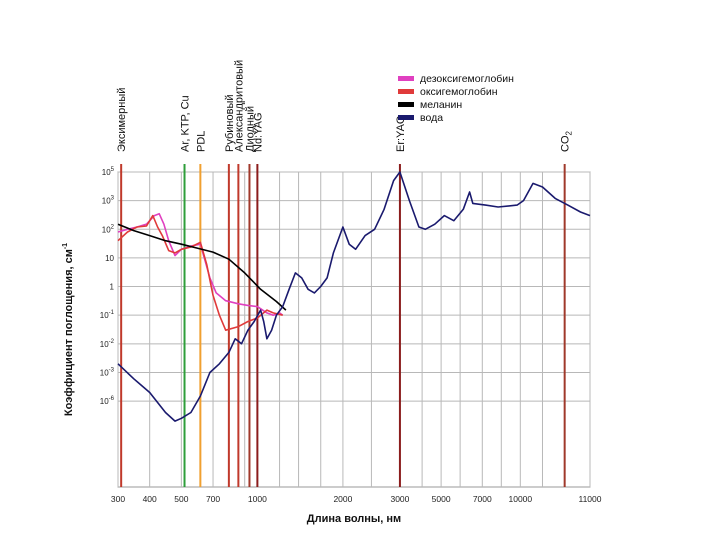 The width and height of the screenshot is (720, 545). I want to click on legend-label: дезоксигемоглобин, so click(467, 79).